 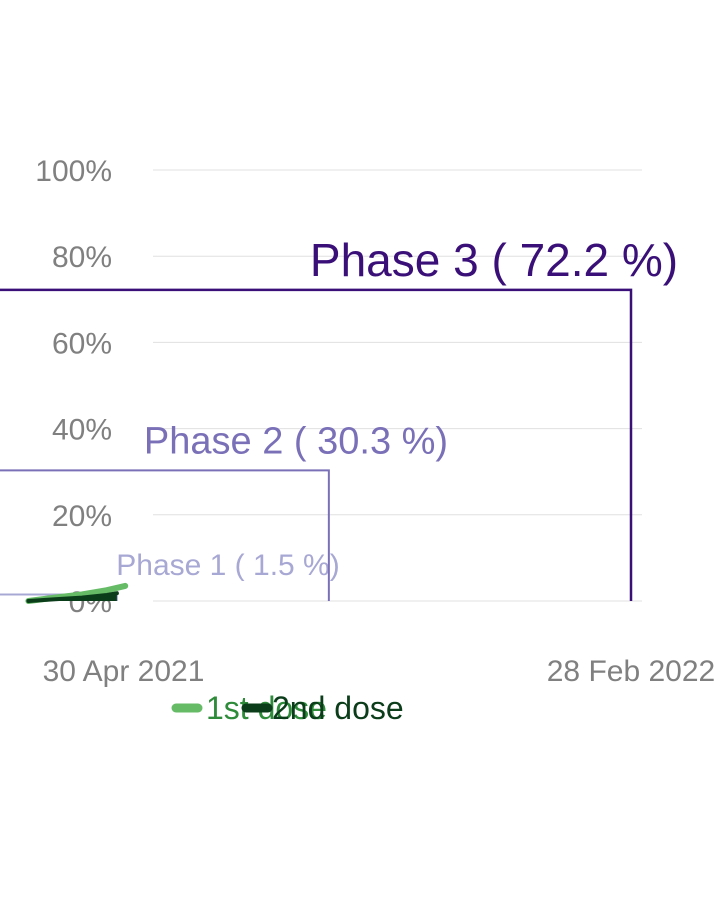 I want to click on series-line-second-dose, so click(x=72, y=597).